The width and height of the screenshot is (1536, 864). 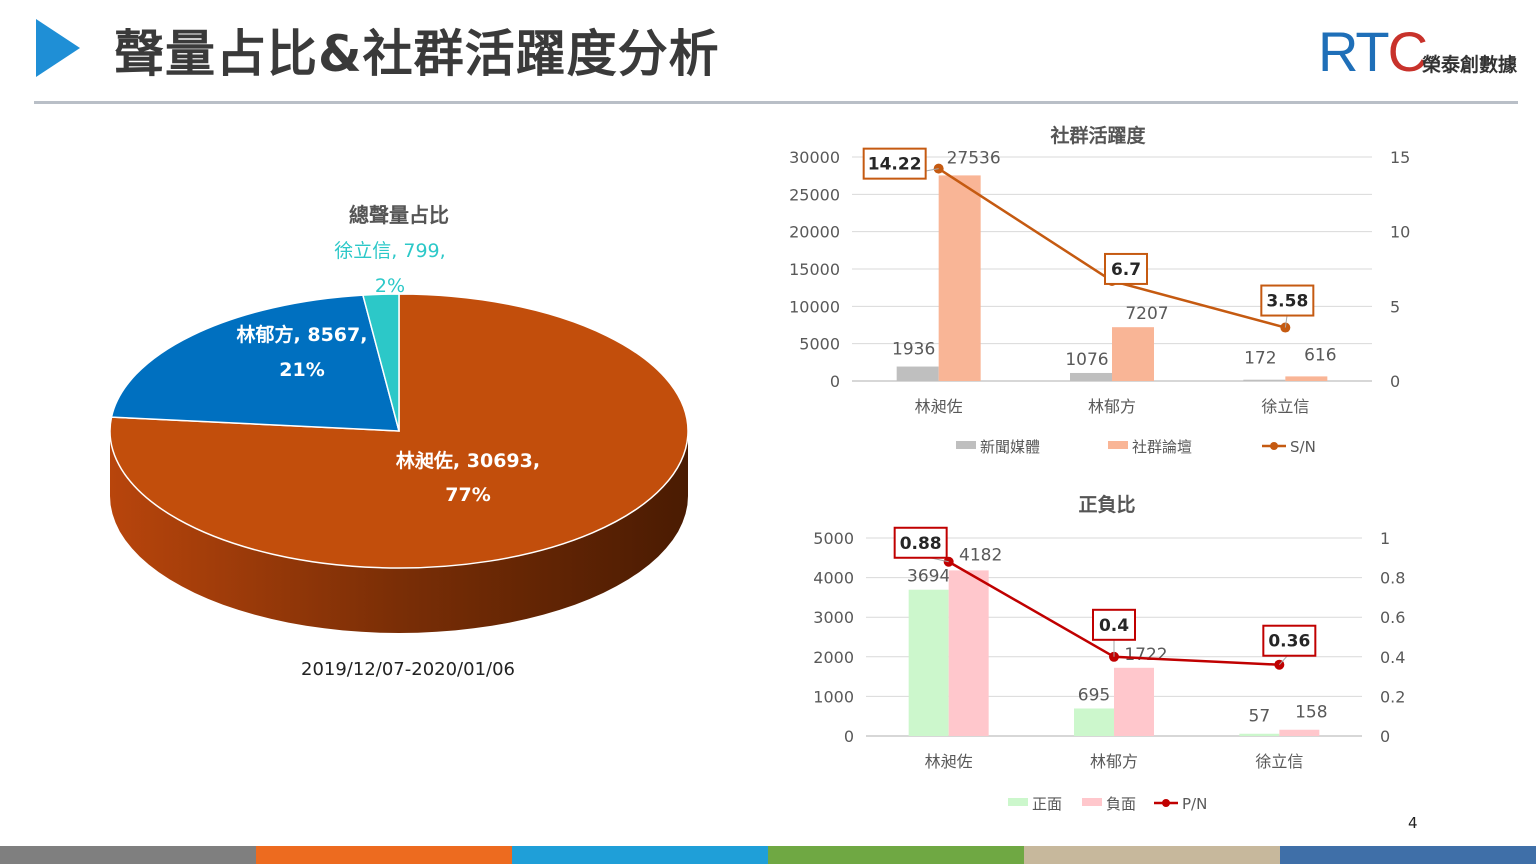 What do you see at coordinates (814, 232) in the screenshot?
I see `y-tick-label: 20000` at bounding box center [814, 232].